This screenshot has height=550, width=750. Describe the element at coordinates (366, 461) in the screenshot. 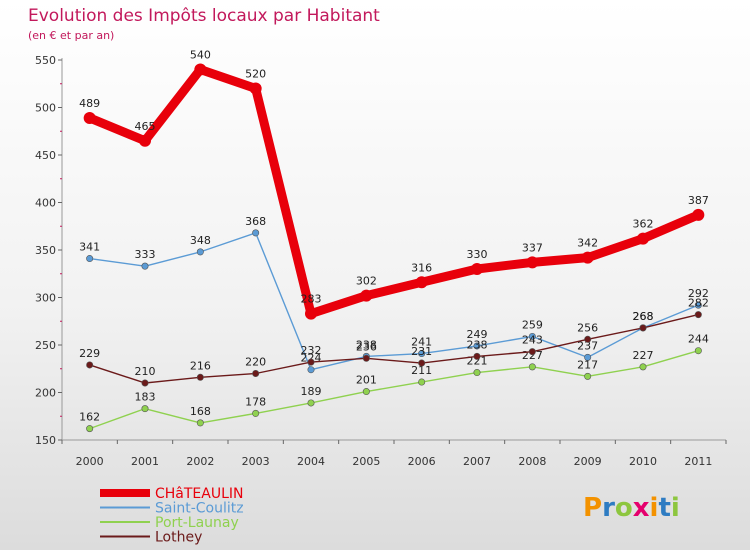

I see `x-tick-label: 2005` at that location.